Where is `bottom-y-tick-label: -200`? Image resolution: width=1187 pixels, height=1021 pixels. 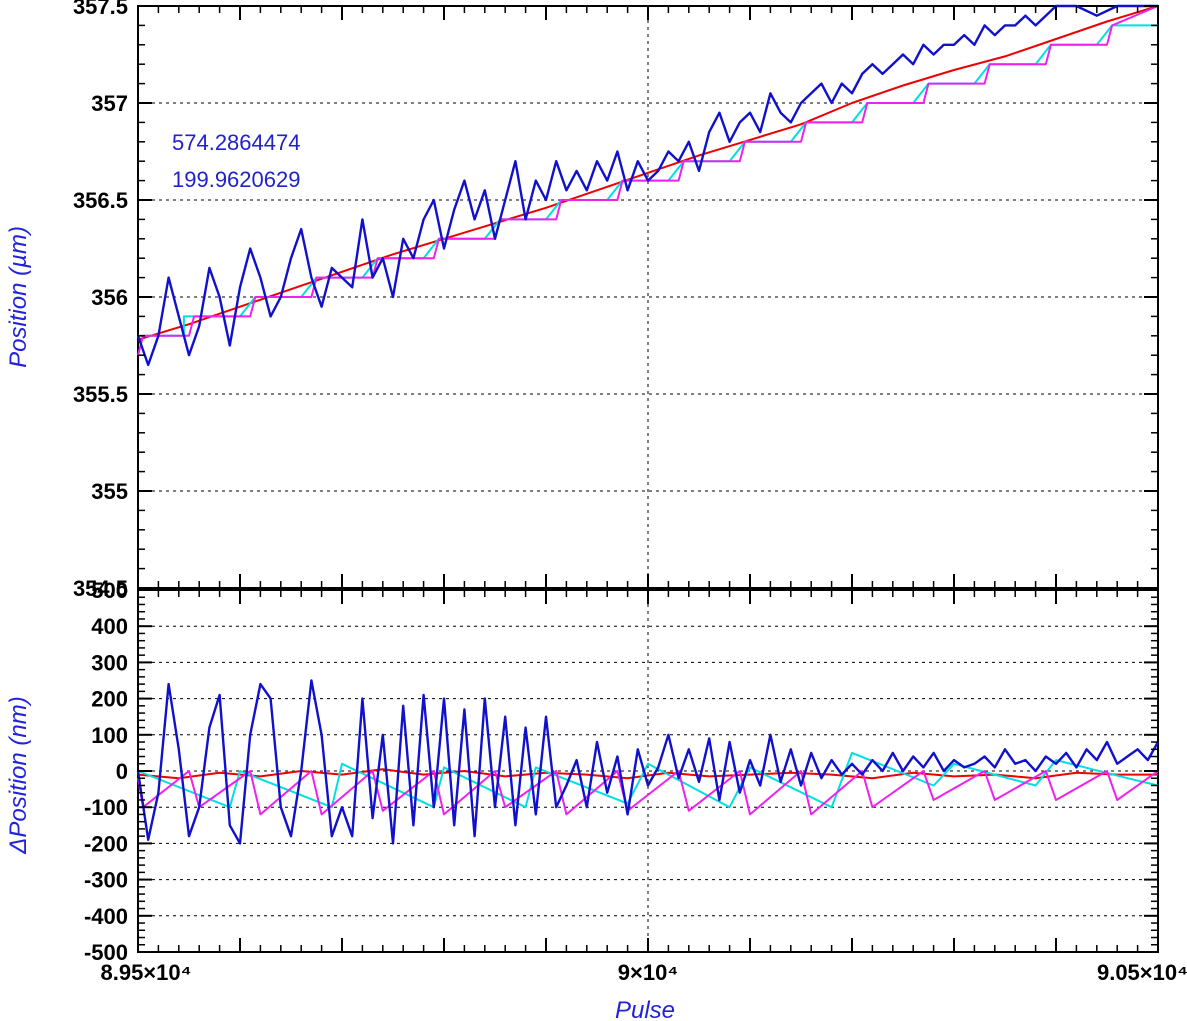
bottom-y-tick-label: -200 is located at coordinates (106, 843).